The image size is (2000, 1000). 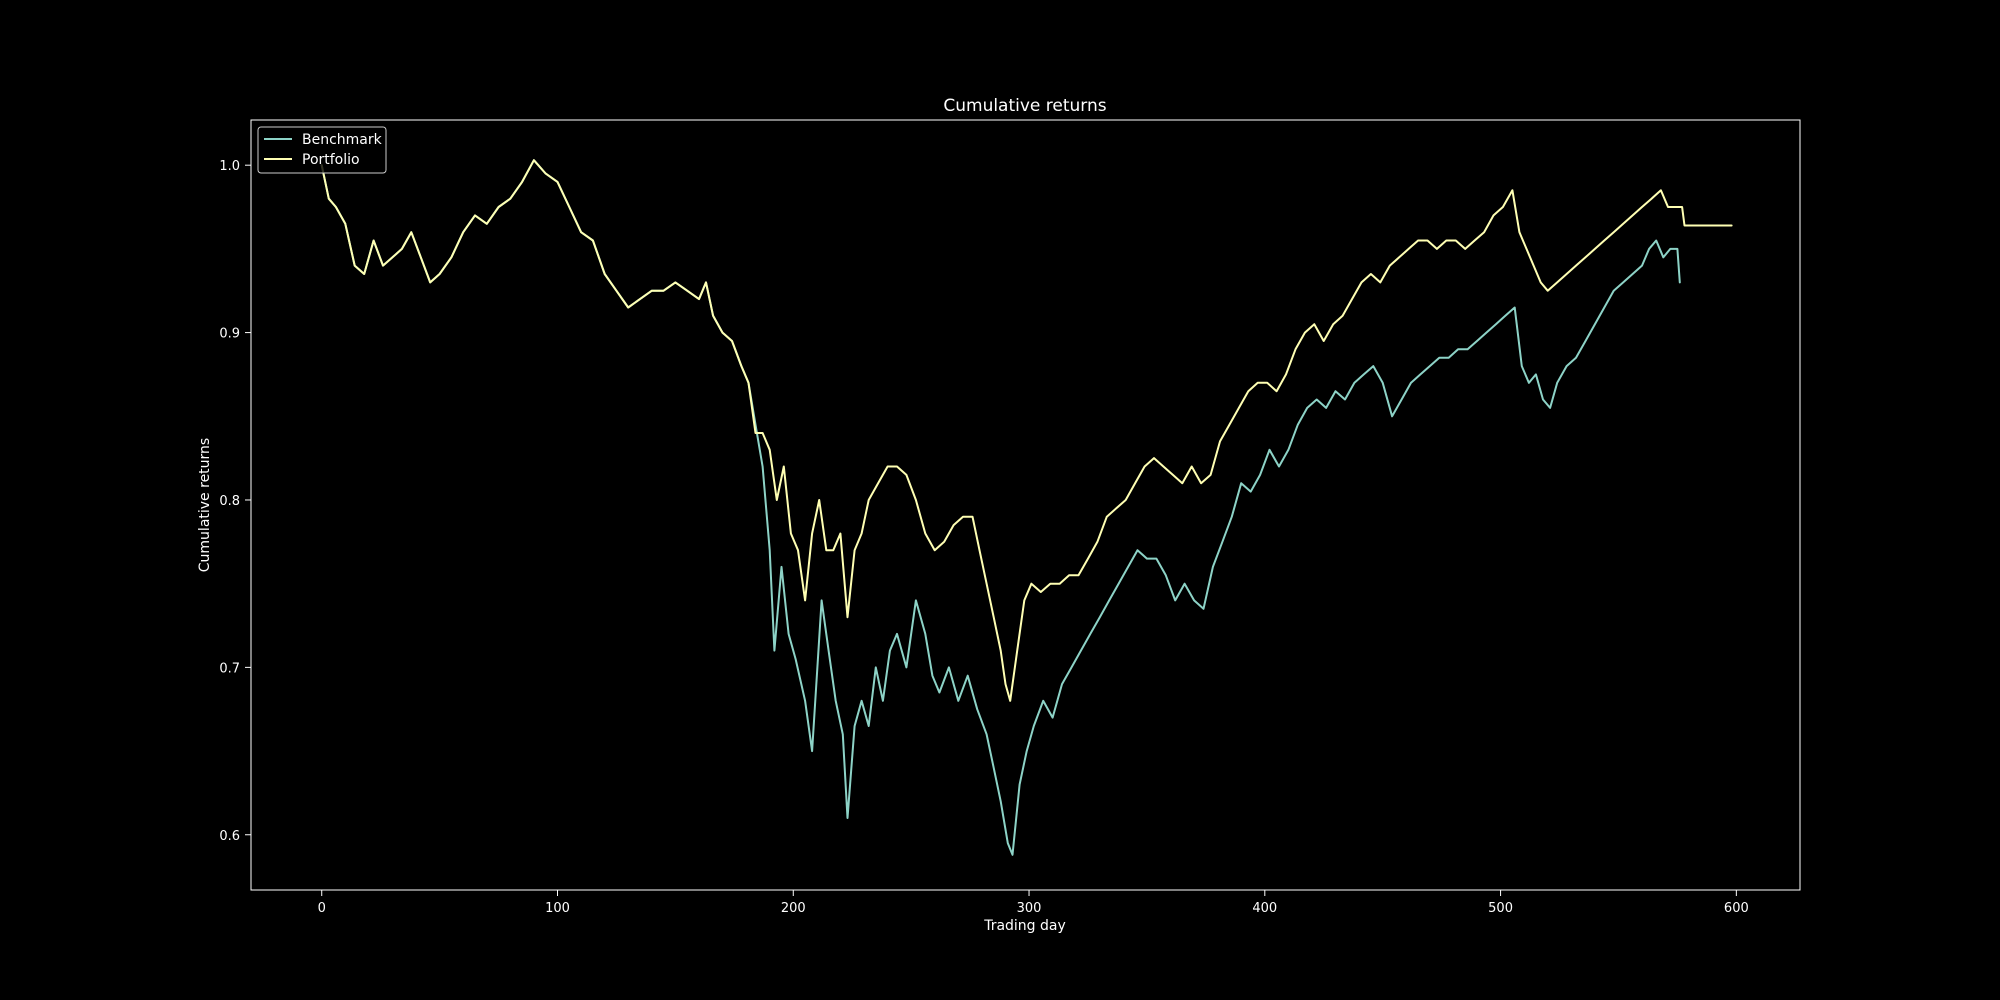 I want to click on x-tick-label: 100, so click(x=557, y=908).